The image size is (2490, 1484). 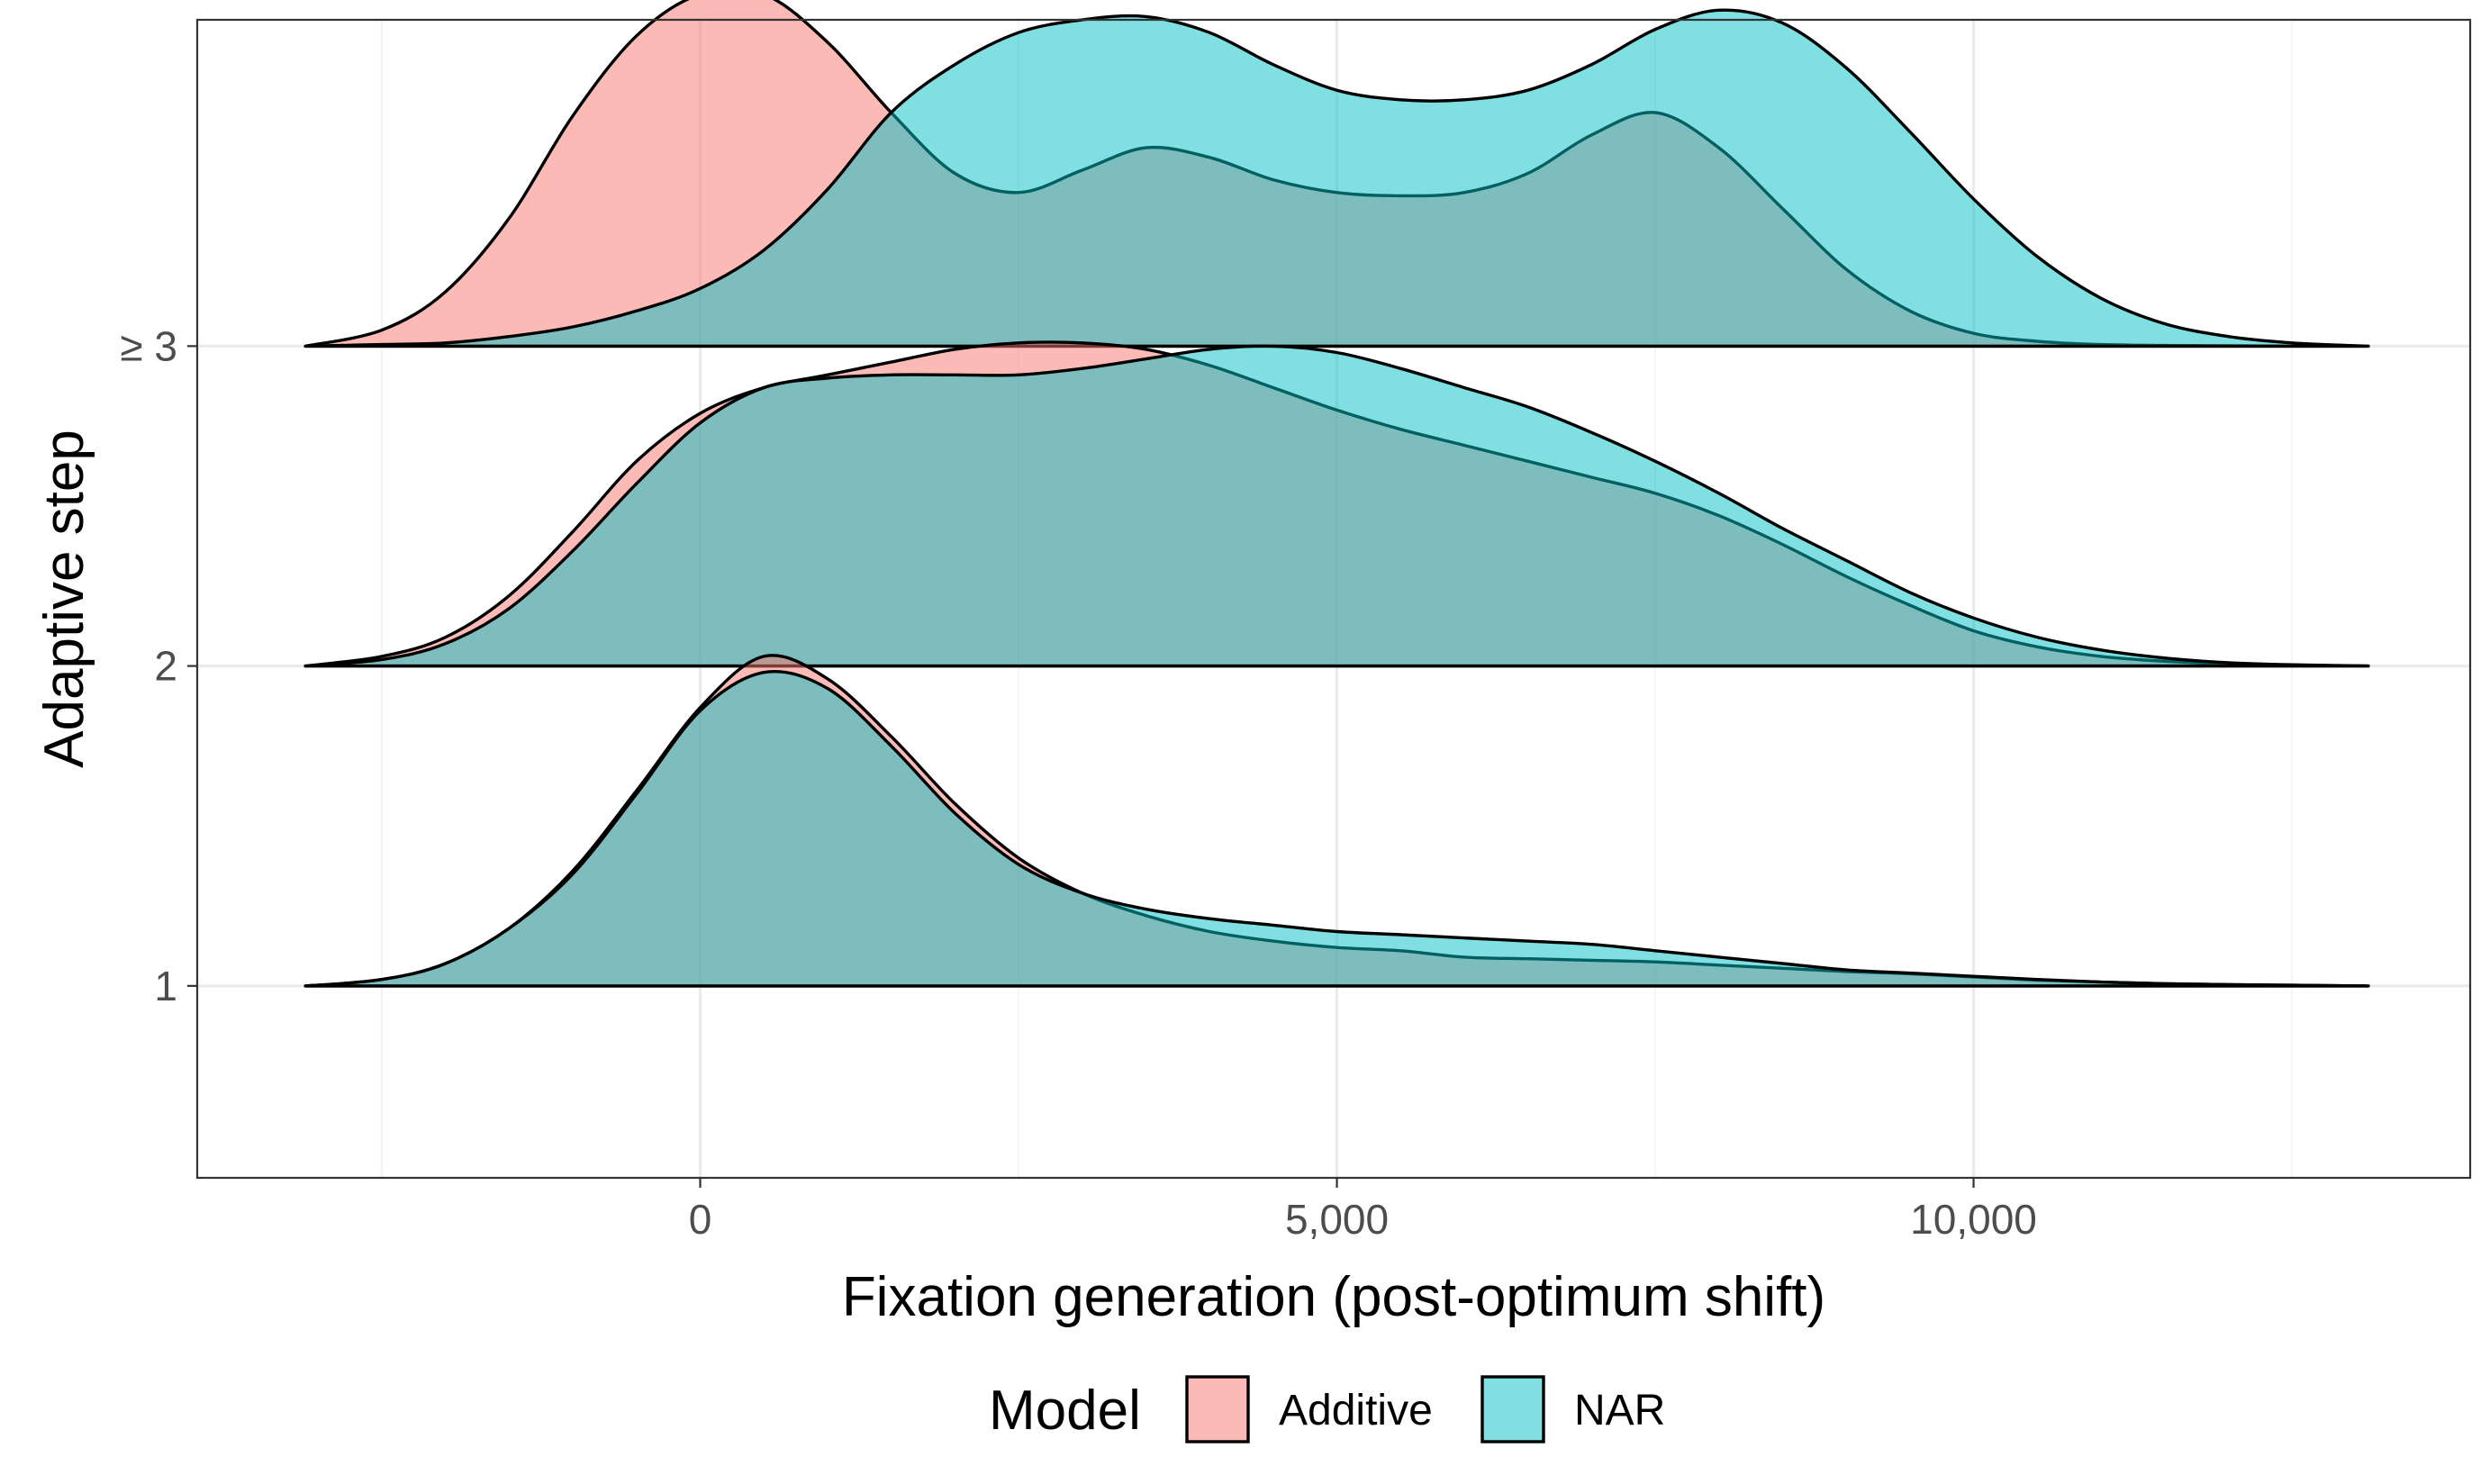 I want to click on legend-label-additive: Additive, so click(x=1356, y=1411).